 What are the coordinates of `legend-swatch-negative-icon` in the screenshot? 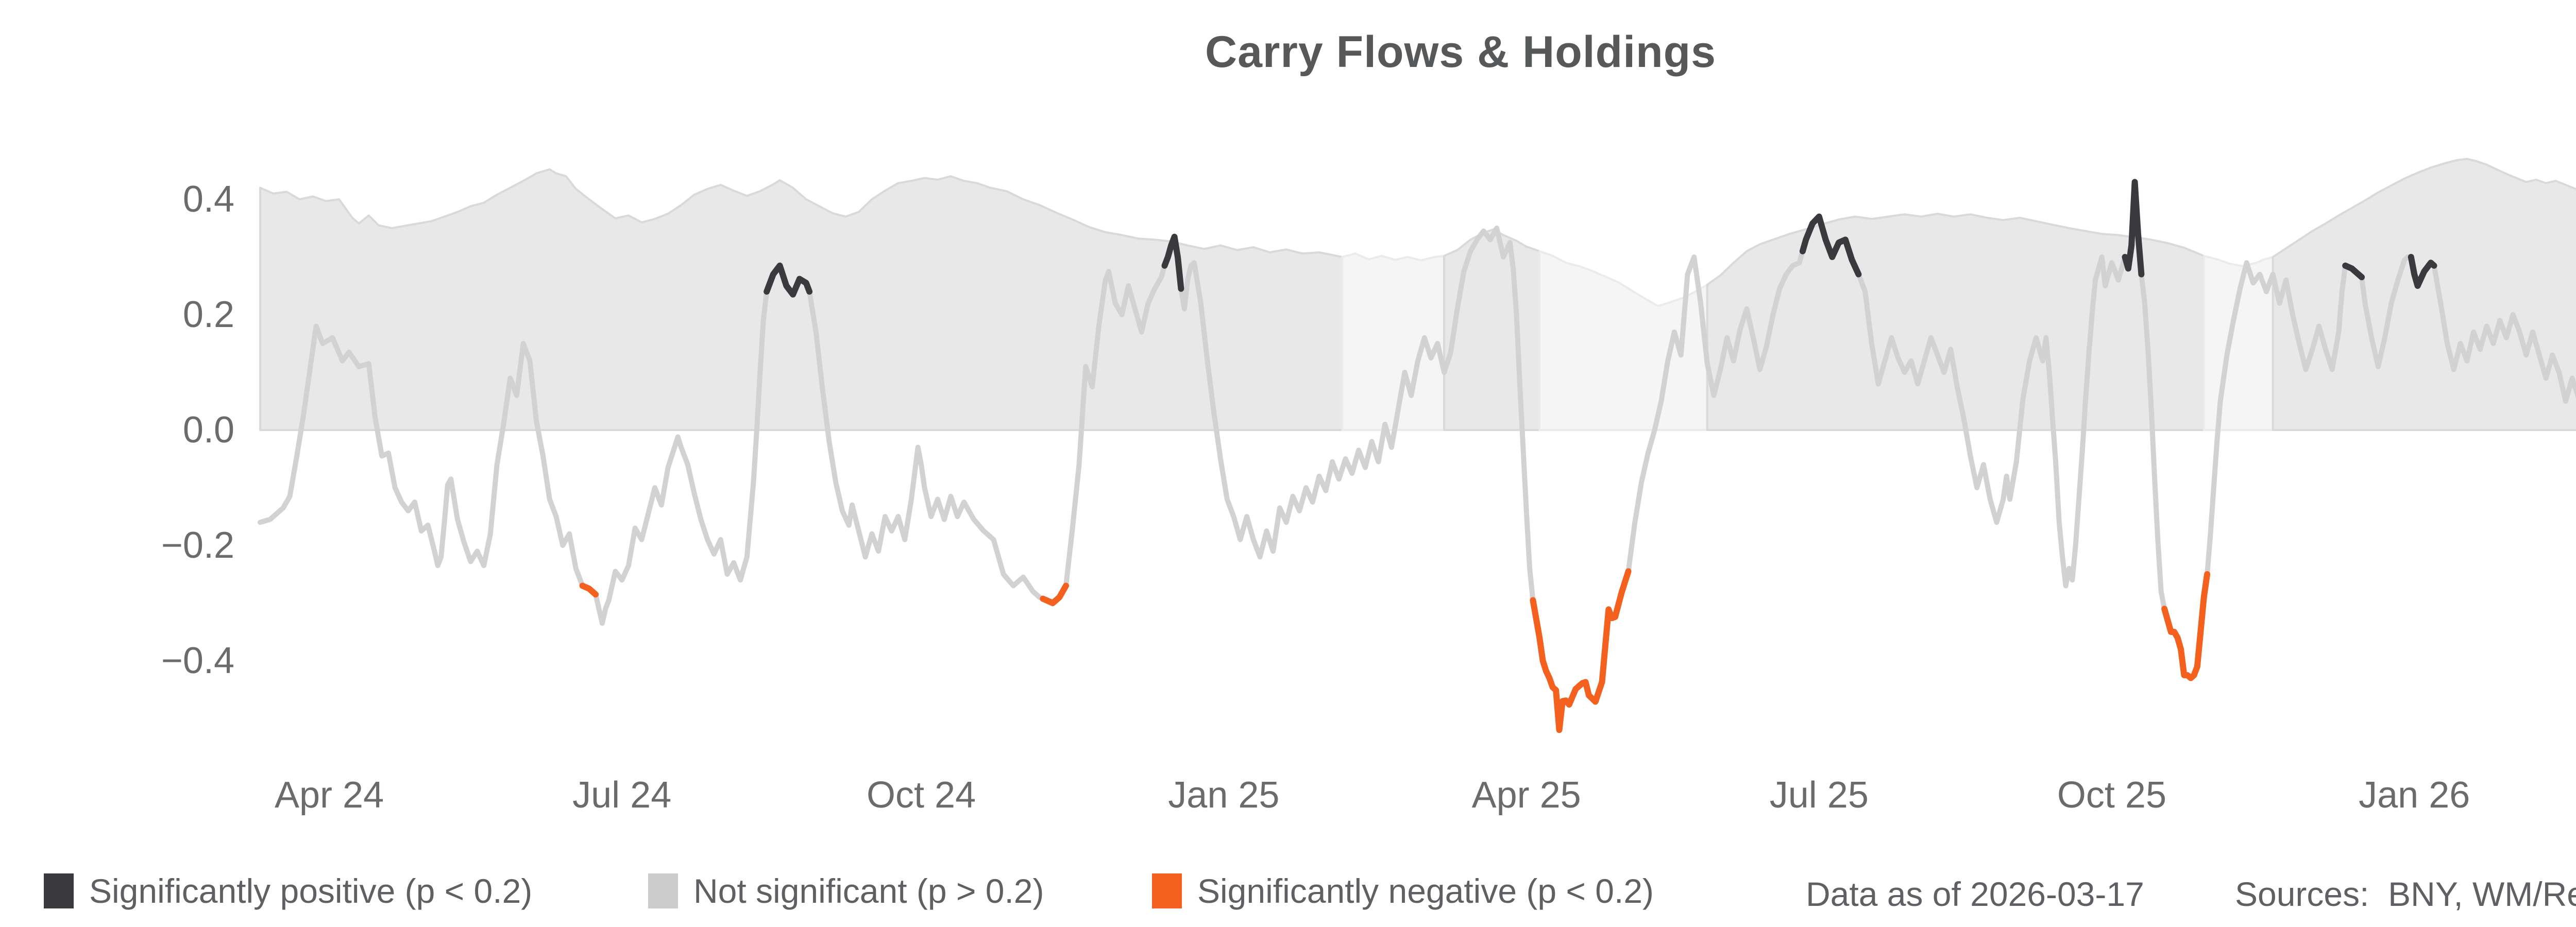 It's located at (1167, 890).